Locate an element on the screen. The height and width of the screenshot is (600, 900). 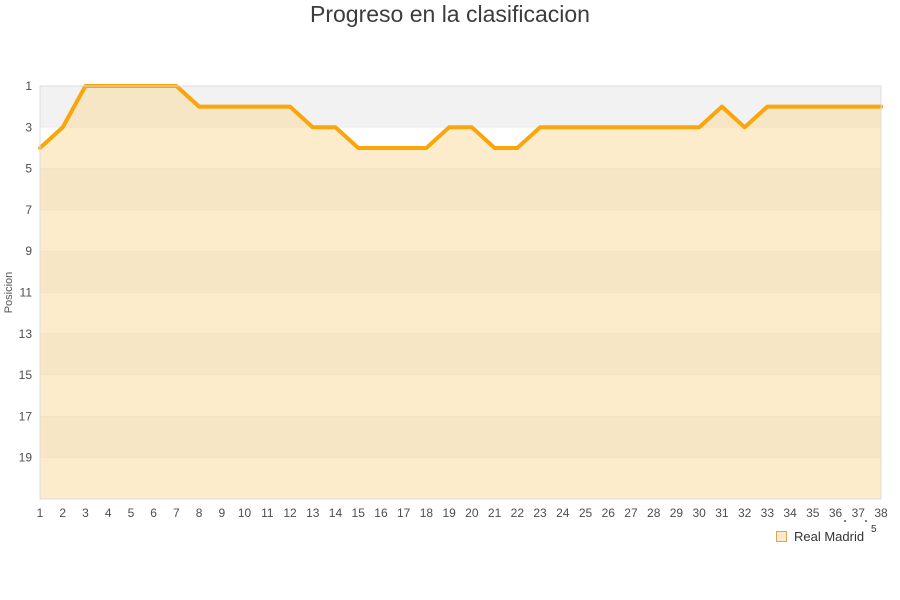
x-tick-label: 16 is located at coordinates (381, 513).